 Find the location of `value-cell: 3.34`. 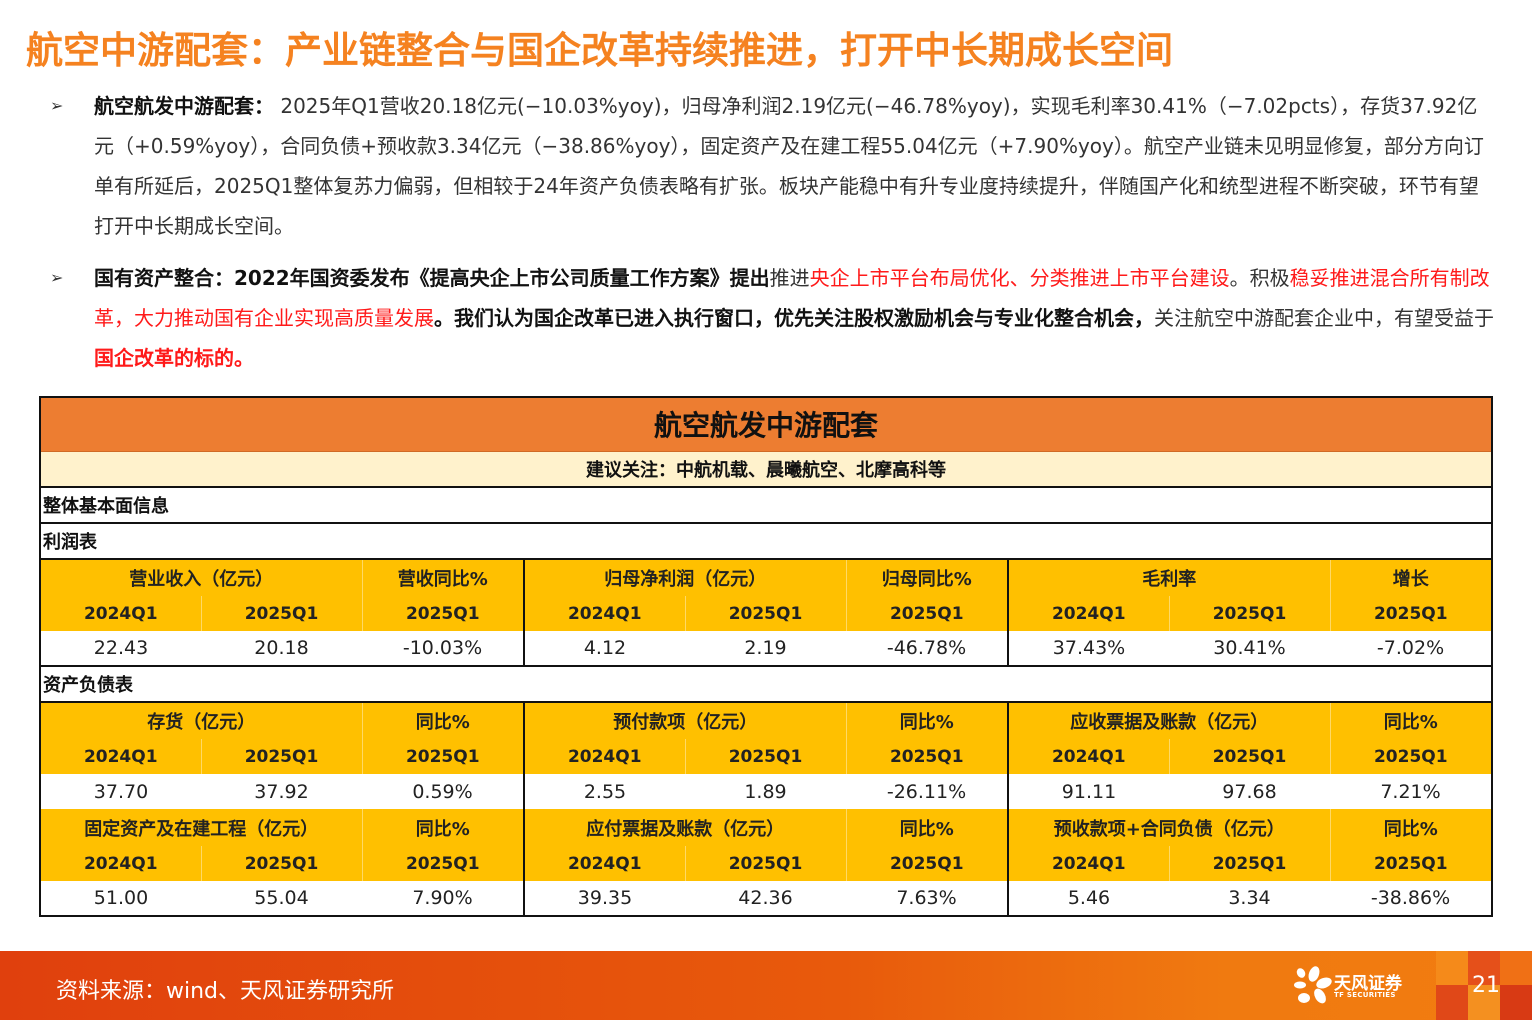

value-cell: 3.34 is located at coordinates (1249, 898).